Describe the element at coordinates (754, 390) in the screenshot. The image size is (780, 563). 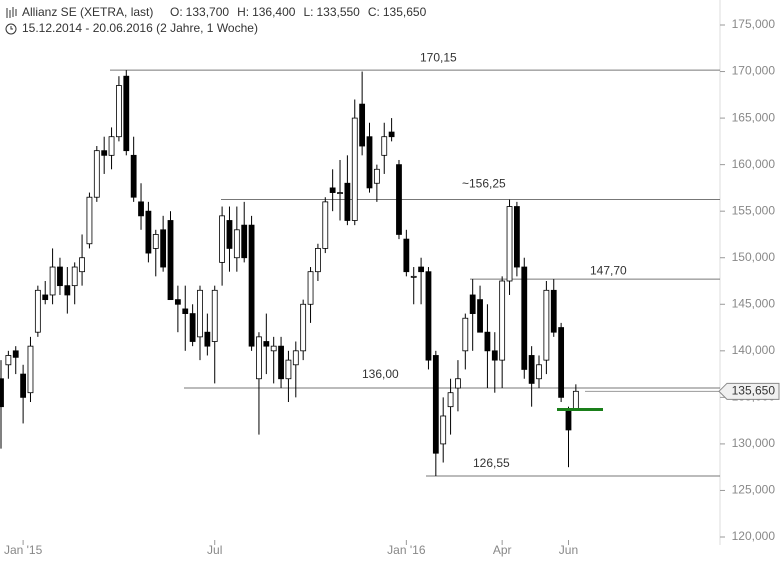
I see `price-tag-label: 135,650` at that location.